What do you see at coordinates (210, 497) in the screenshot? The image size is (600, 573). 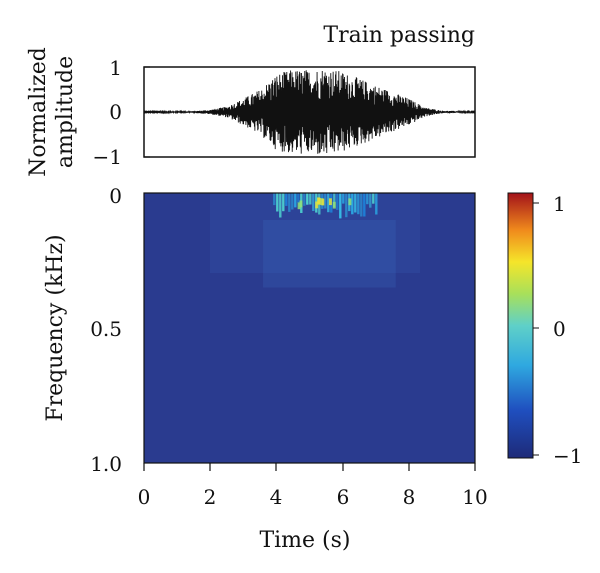 I see `spectrogram-xtick-label: 2` at bounding box center [210, 497].